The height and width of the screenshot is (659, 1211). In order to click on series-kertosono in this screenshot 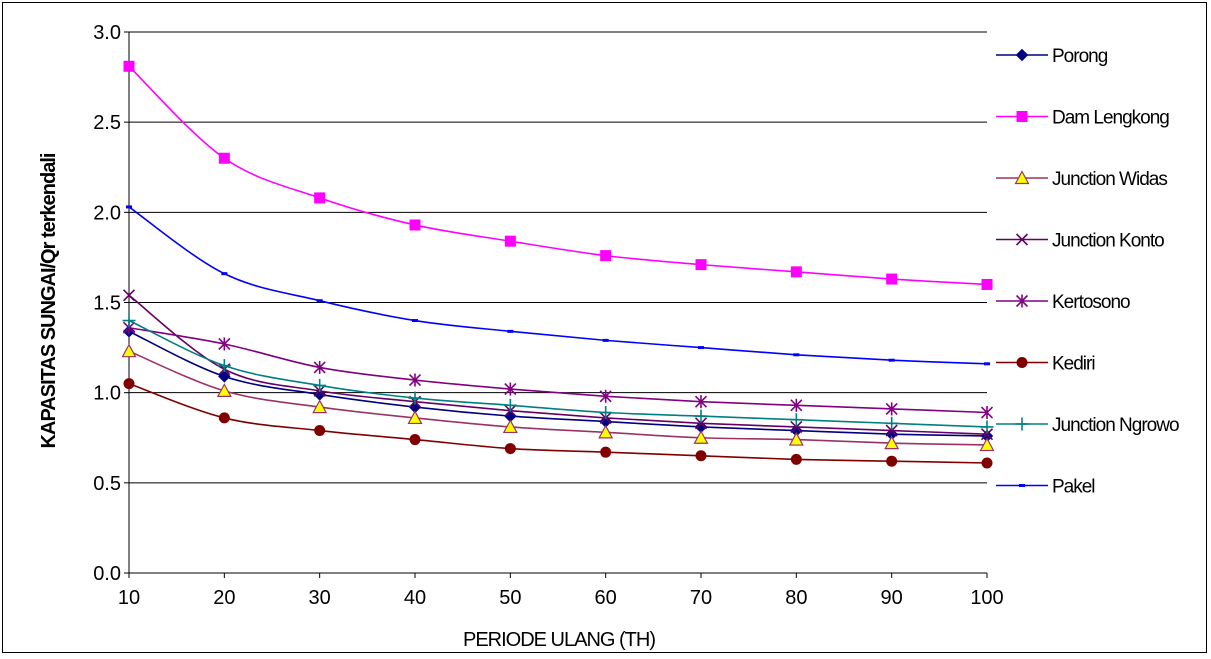, I will do `click(558, 370)`.